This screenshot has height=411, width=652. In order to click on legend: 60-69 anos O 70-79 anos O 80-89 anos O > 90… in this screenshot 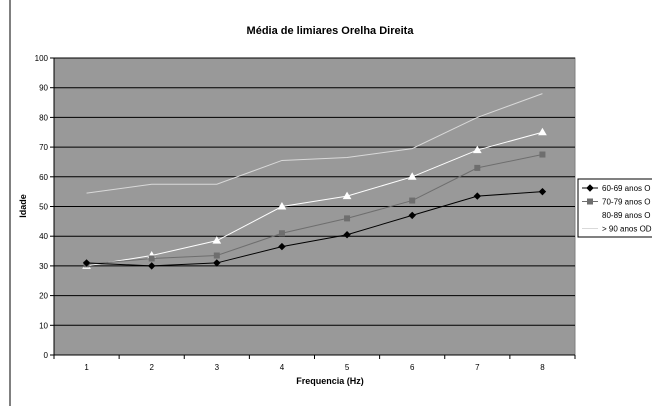, I will do `click(614, 208)`.